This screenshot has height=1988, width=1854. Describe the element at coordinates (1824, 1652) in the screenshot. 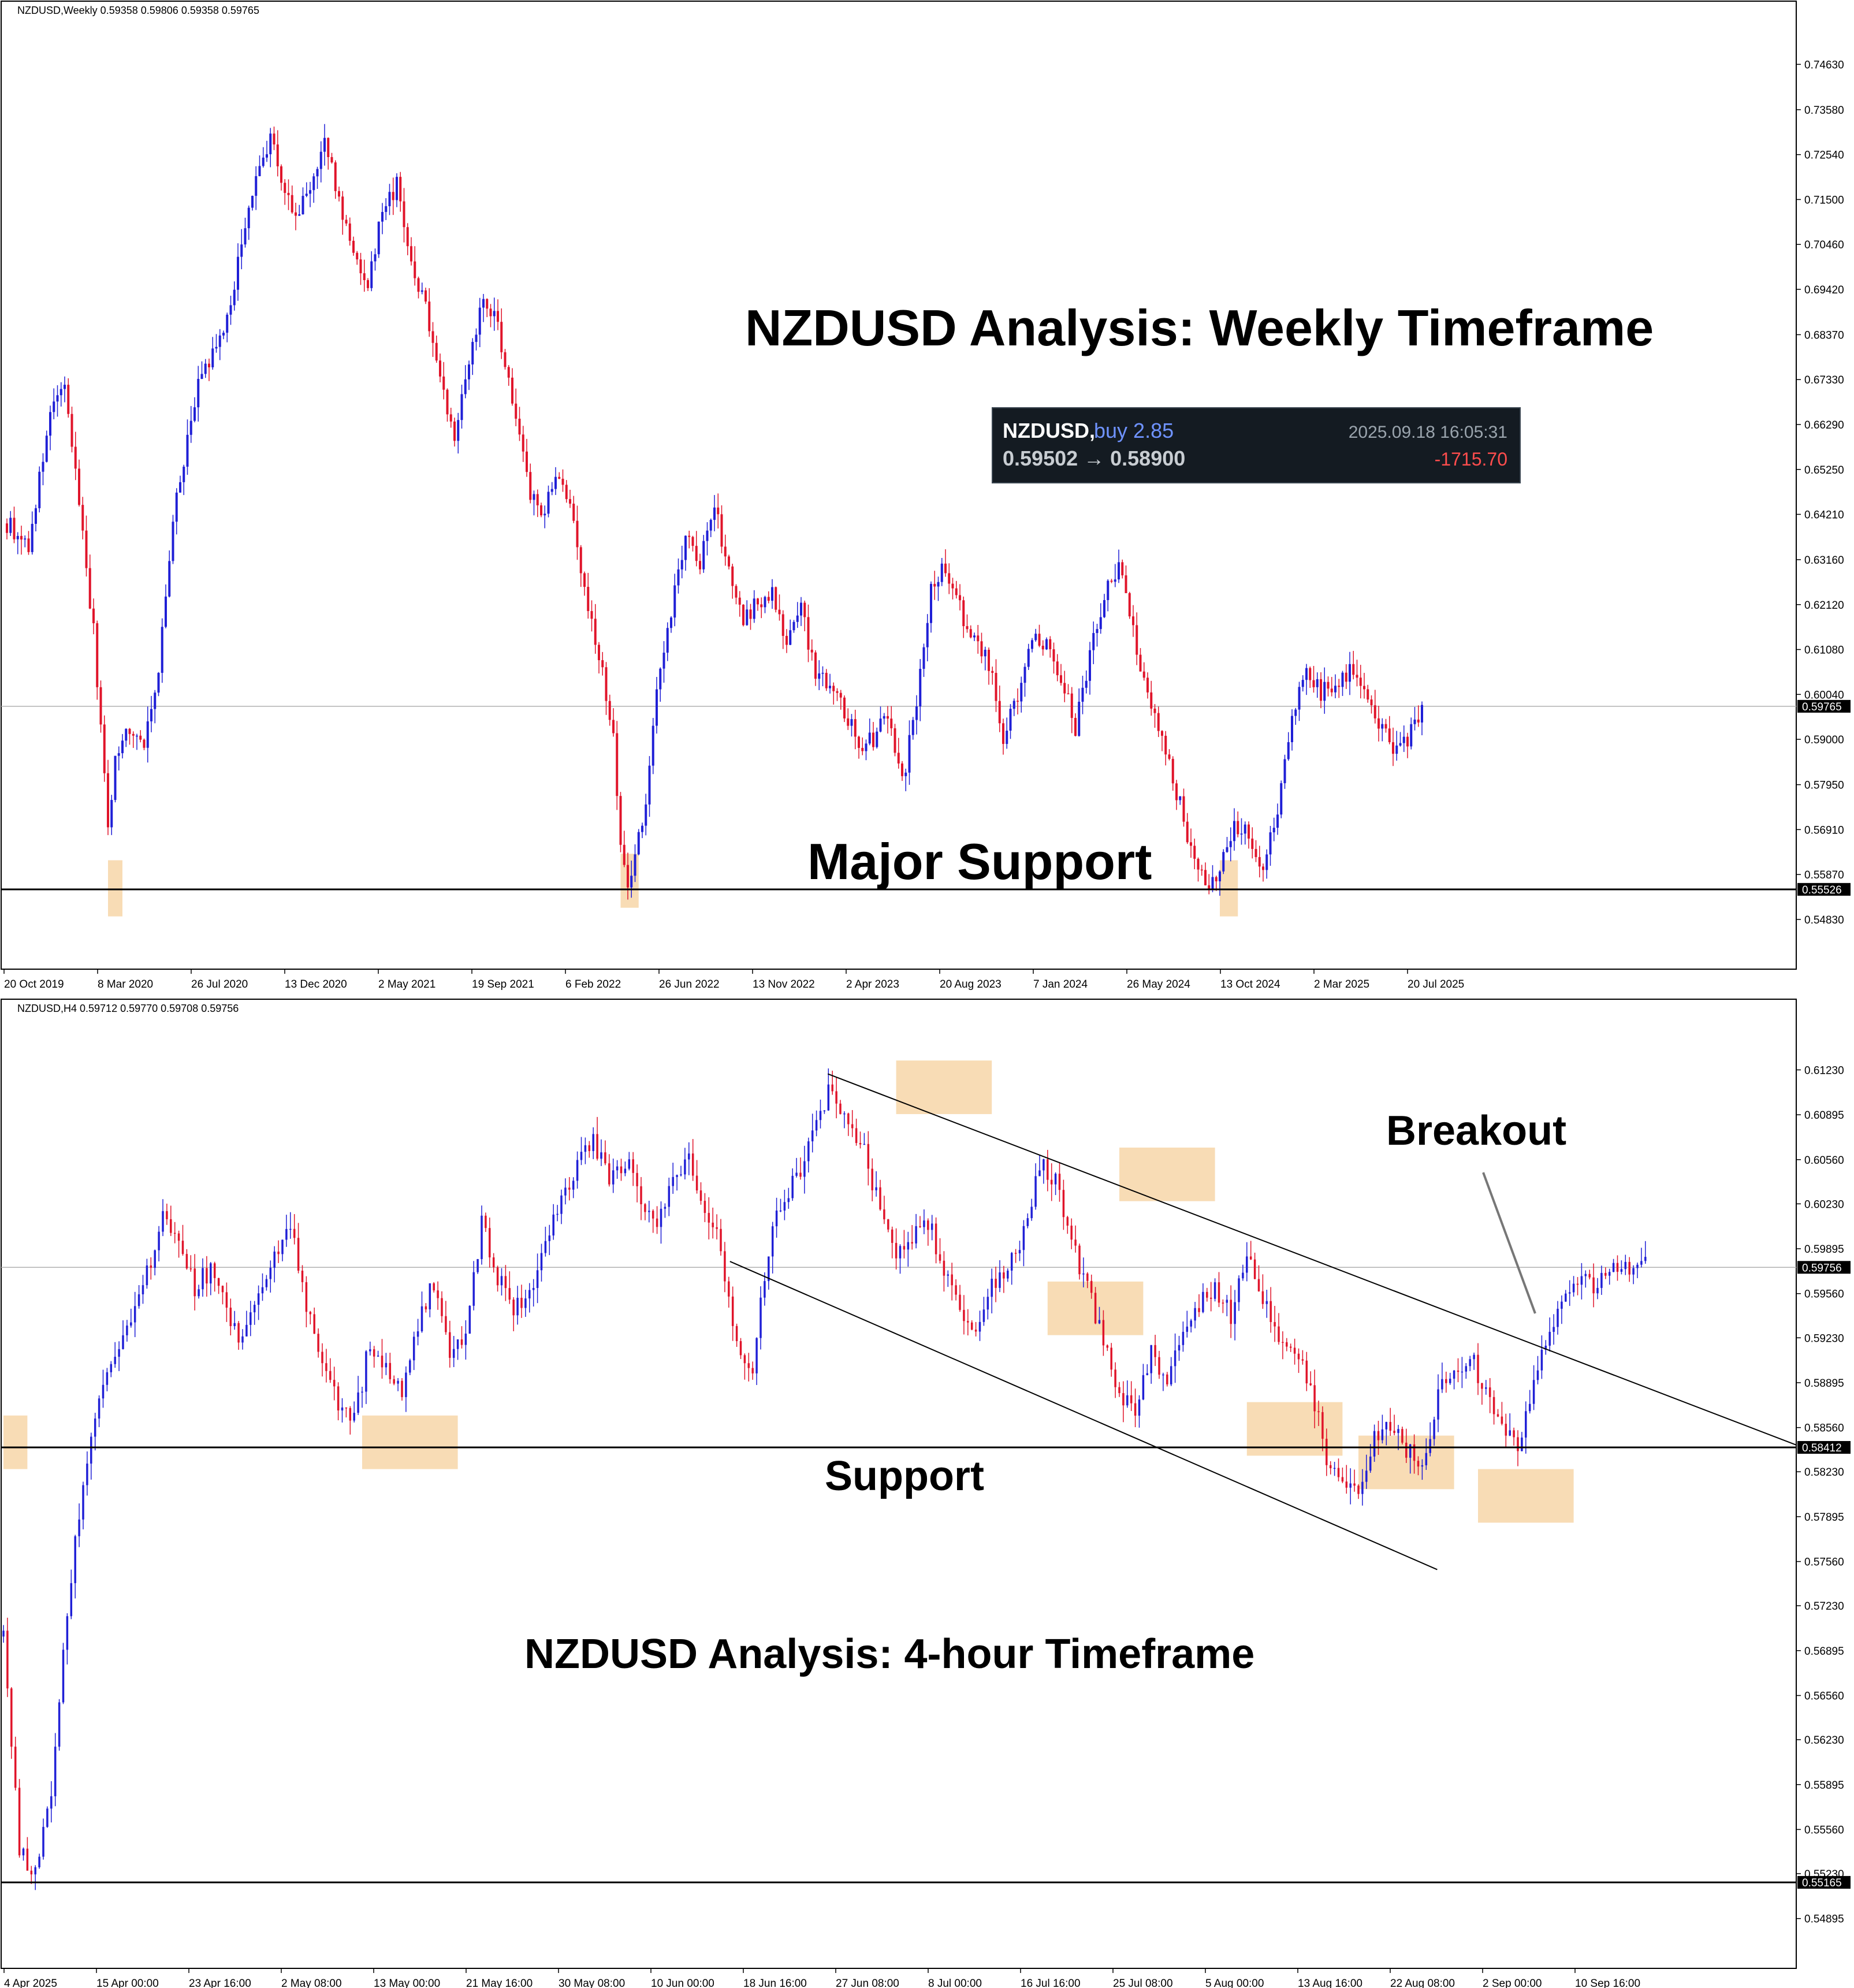

I see `y-tick-label: 0.56895` at that location.